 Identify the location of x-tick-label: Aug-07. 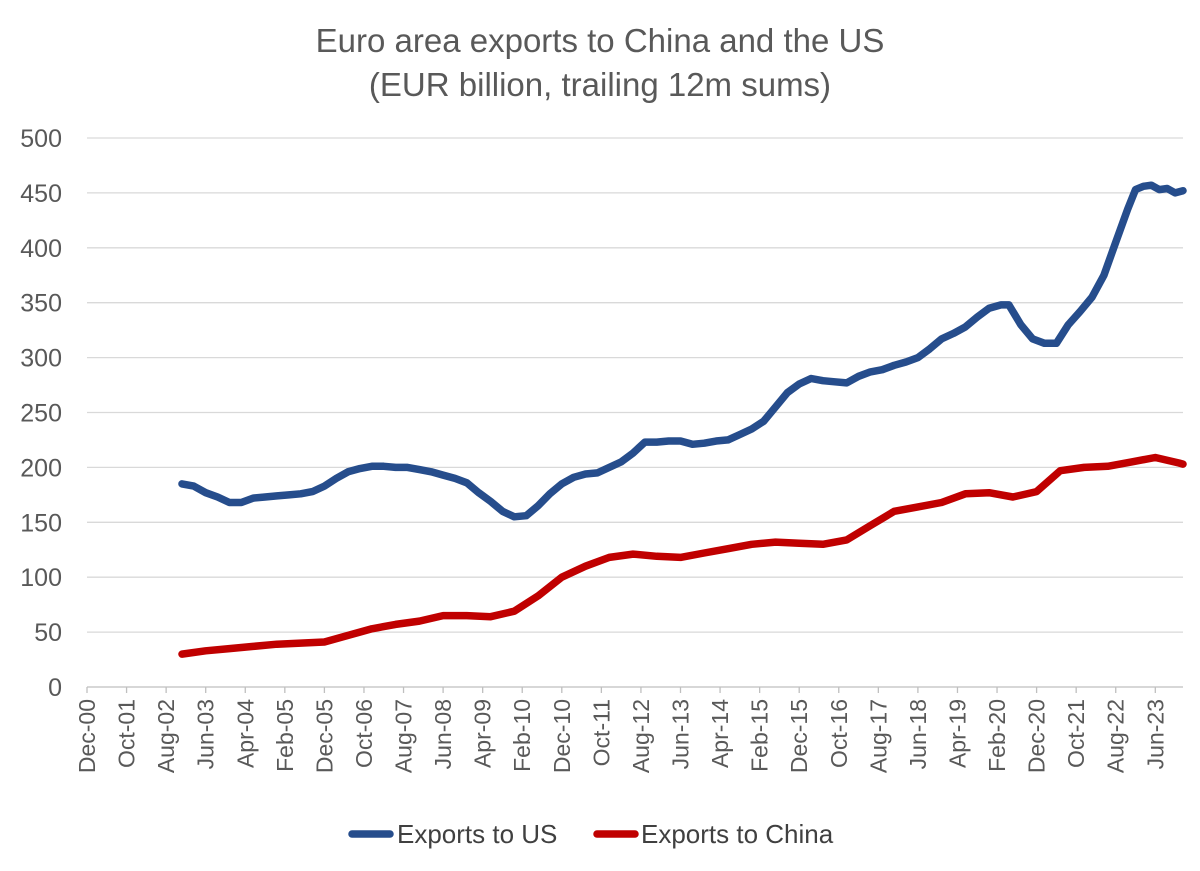
(404, 736).